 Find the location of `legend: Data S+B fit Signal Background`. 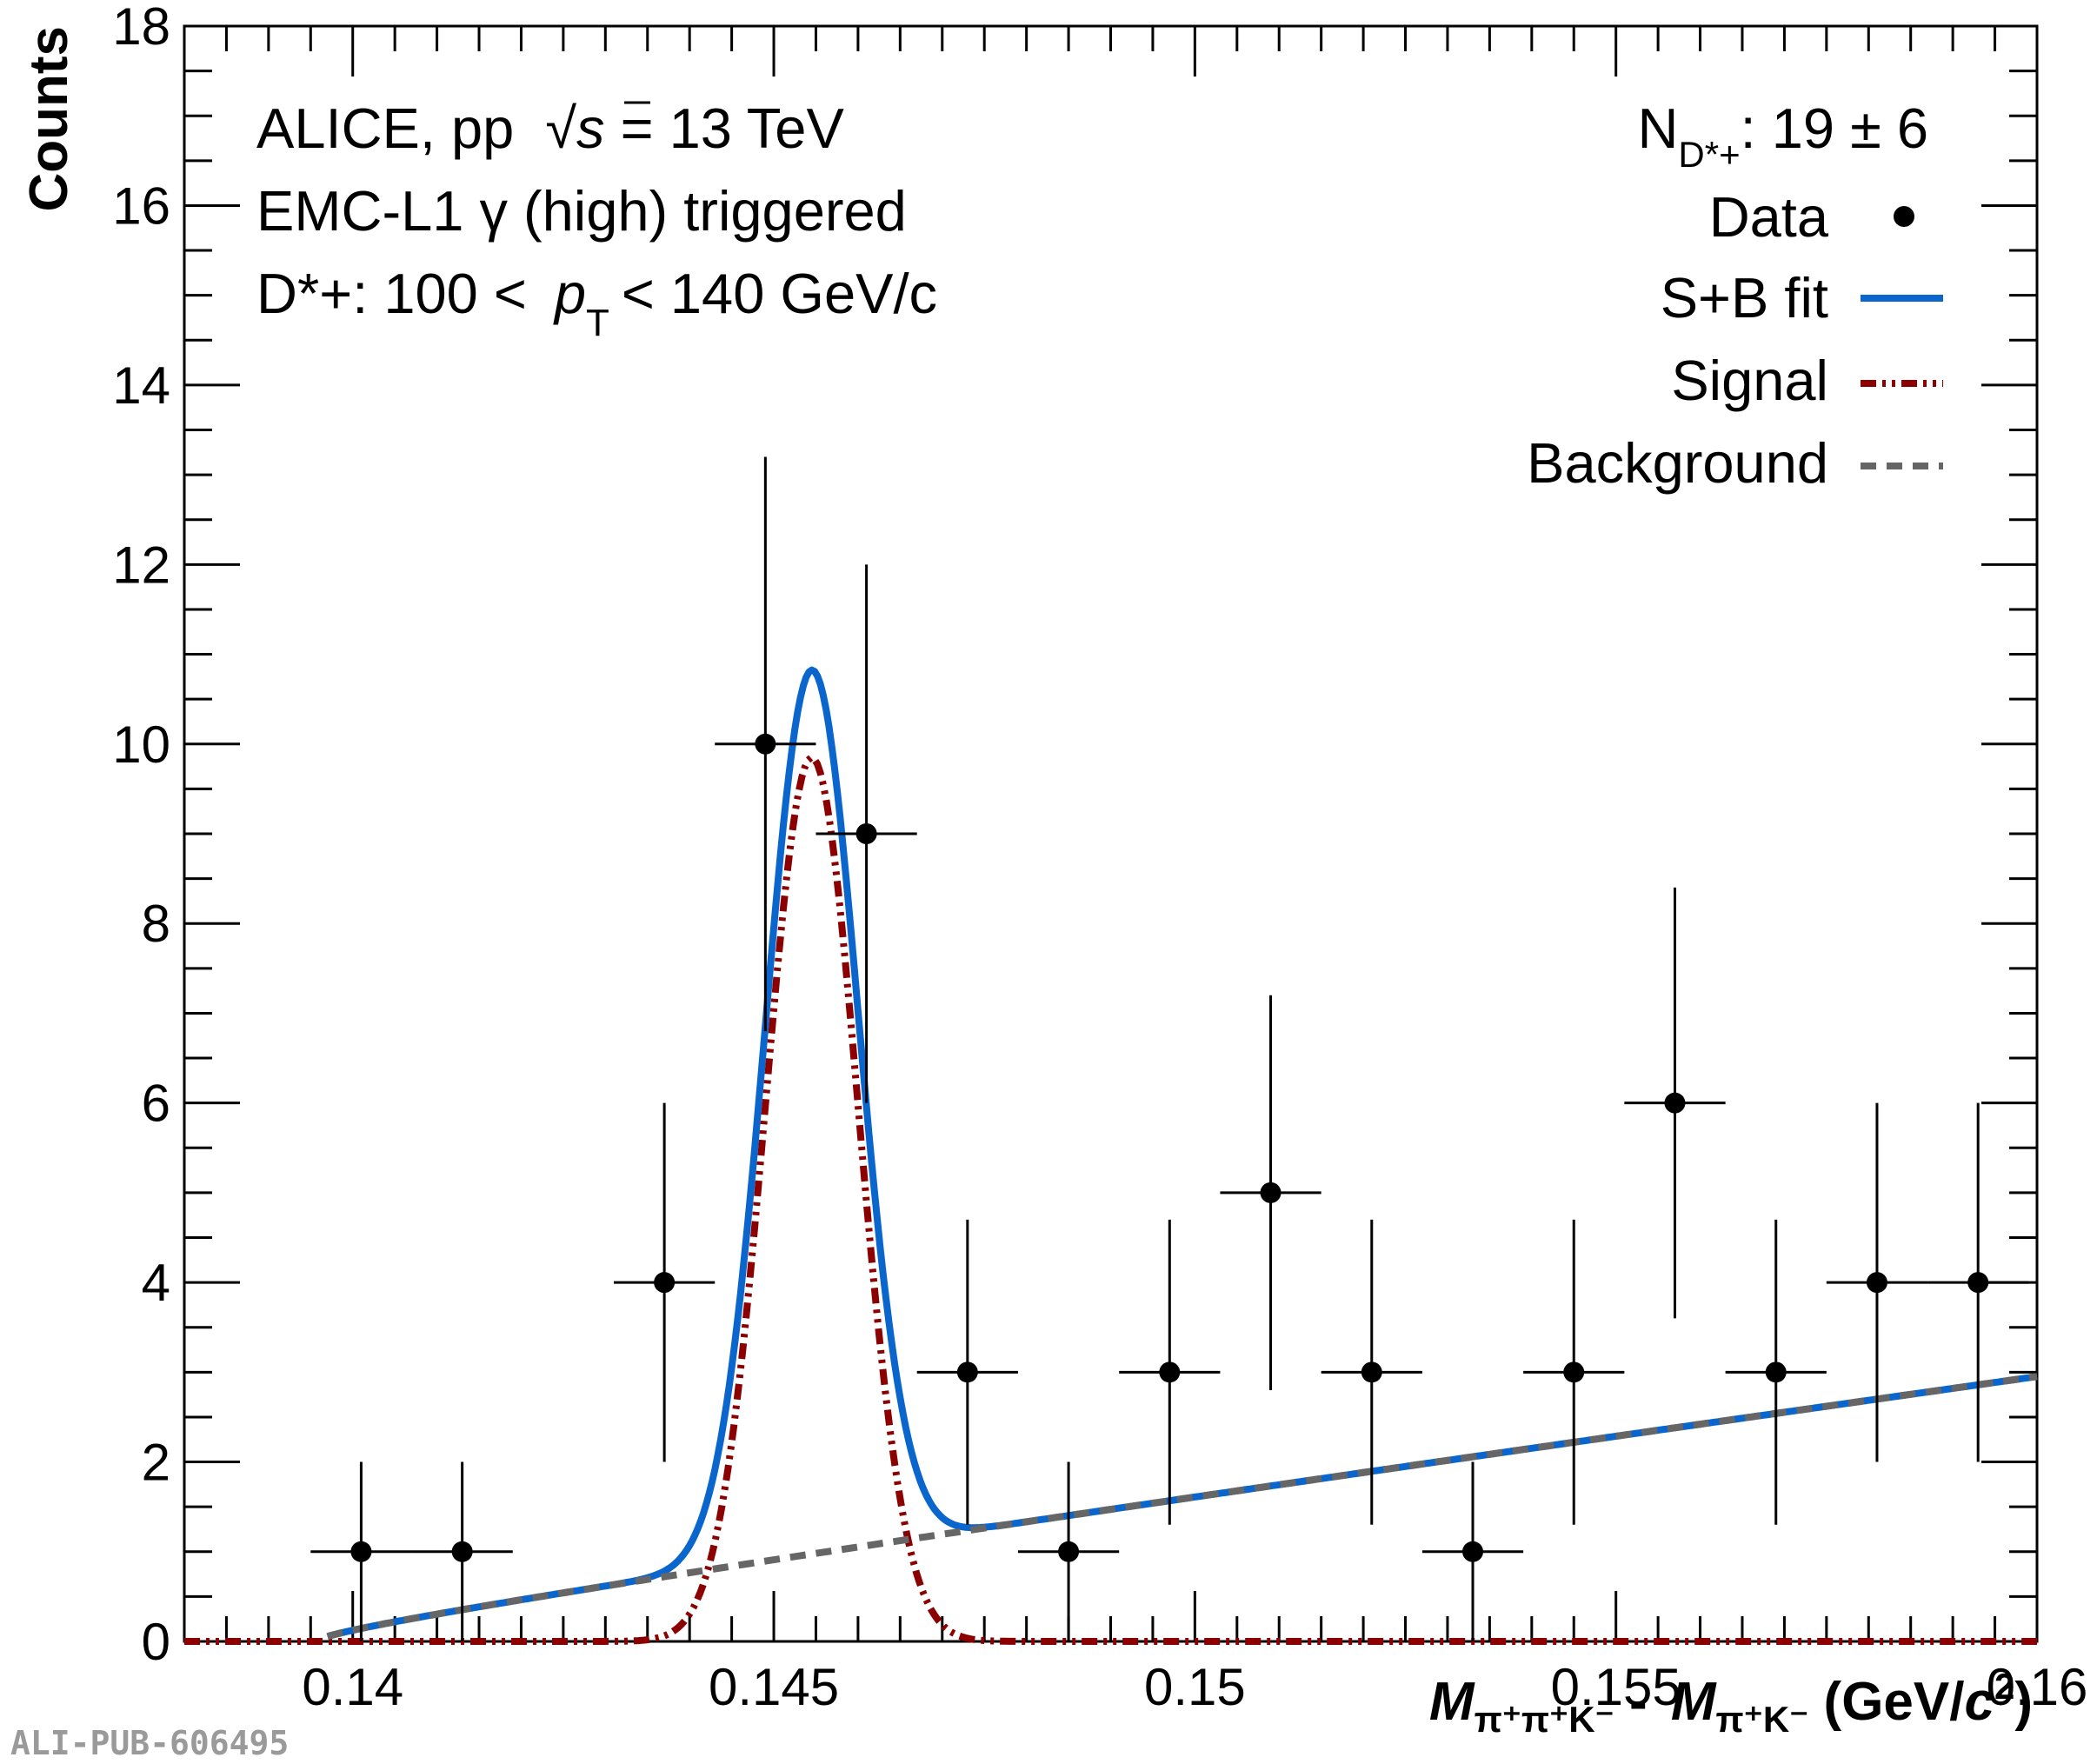

legend: Data S+B fit Signal Background is located at coordinates (1735, 340).